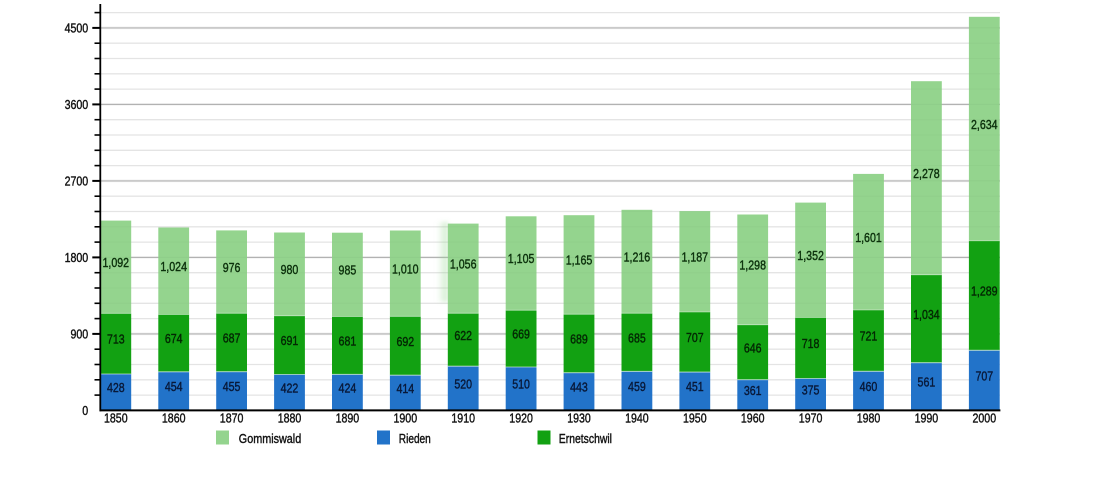 This screenshot has height=500, width=1100. What do you see at coordinates (415, 438) in the screenshot?
I see `svg-text: Rieden` at bounding box center [415, 438].